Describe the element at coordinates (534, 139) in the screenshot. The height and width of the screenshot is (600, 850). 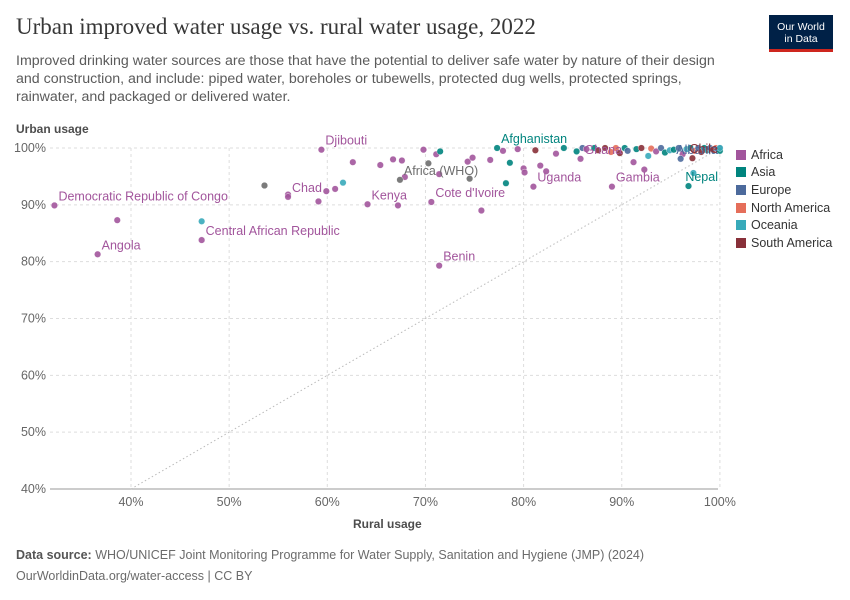
I see `point-label: Afghanistan` at that location.